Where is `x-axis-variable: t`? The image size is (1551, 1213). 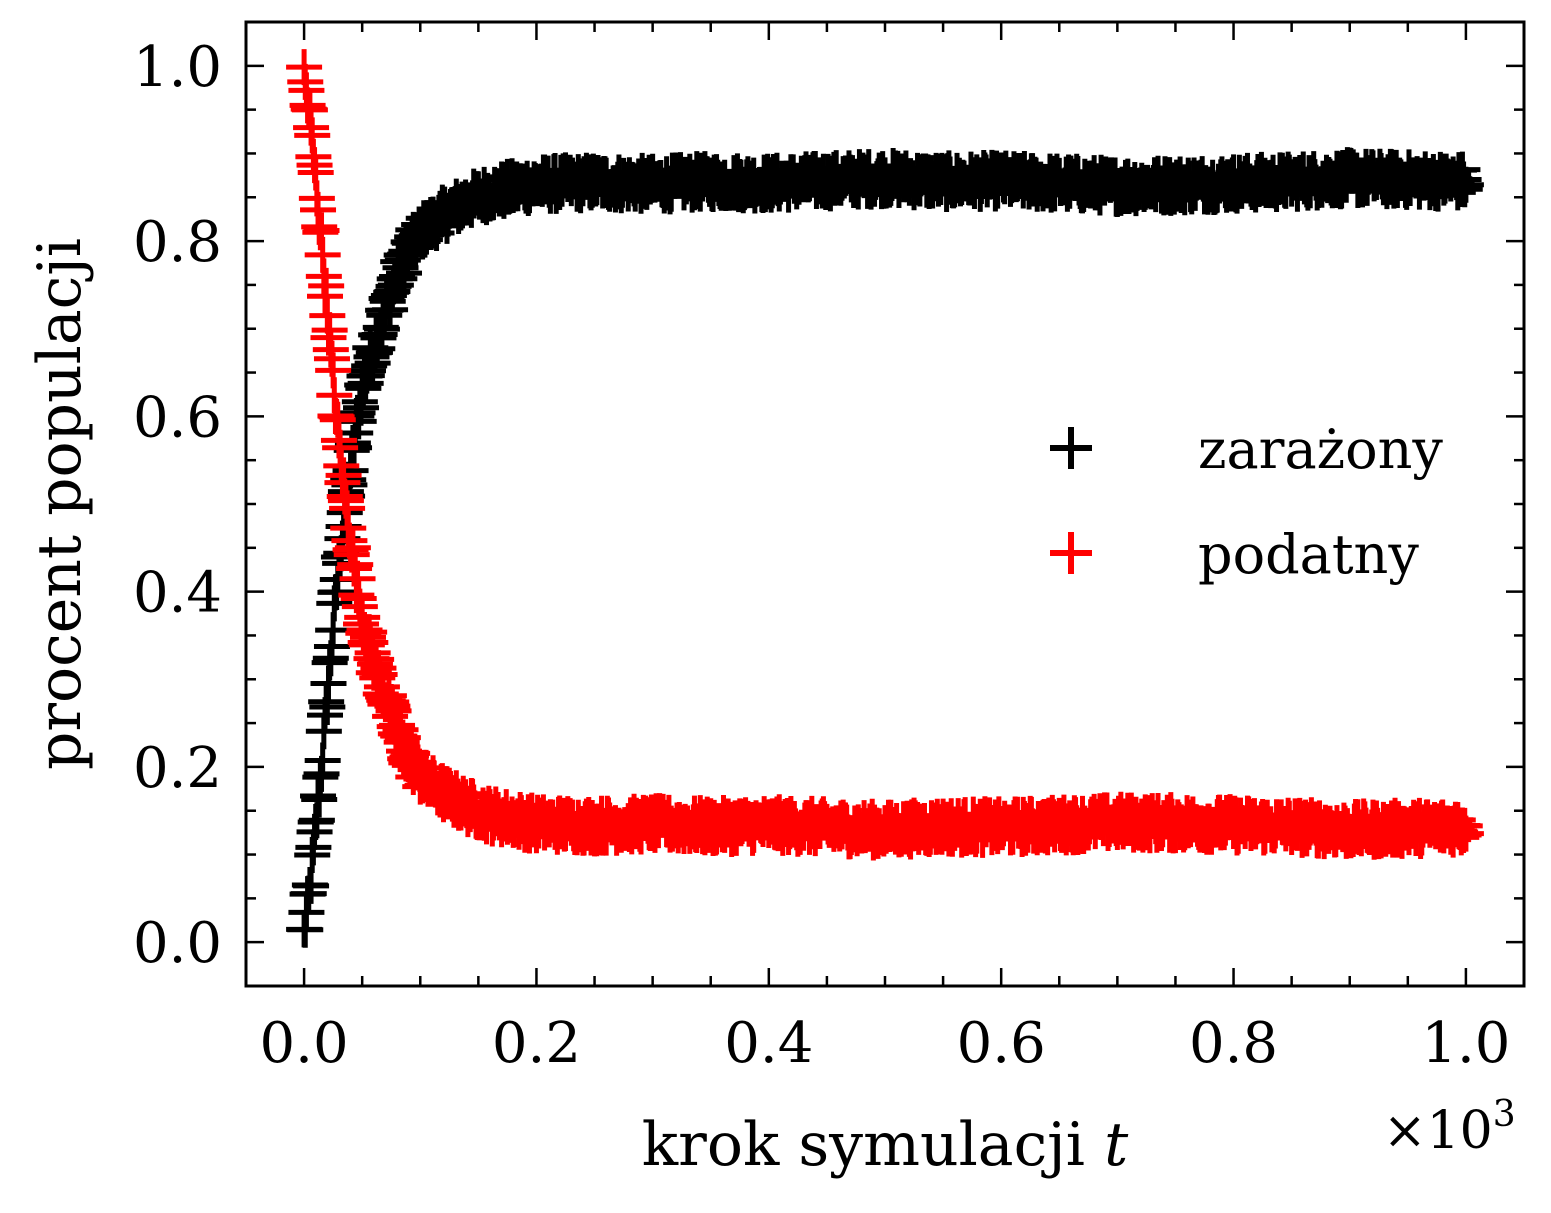 x-axis-variable: t is located at coordinates (1116, 1145).